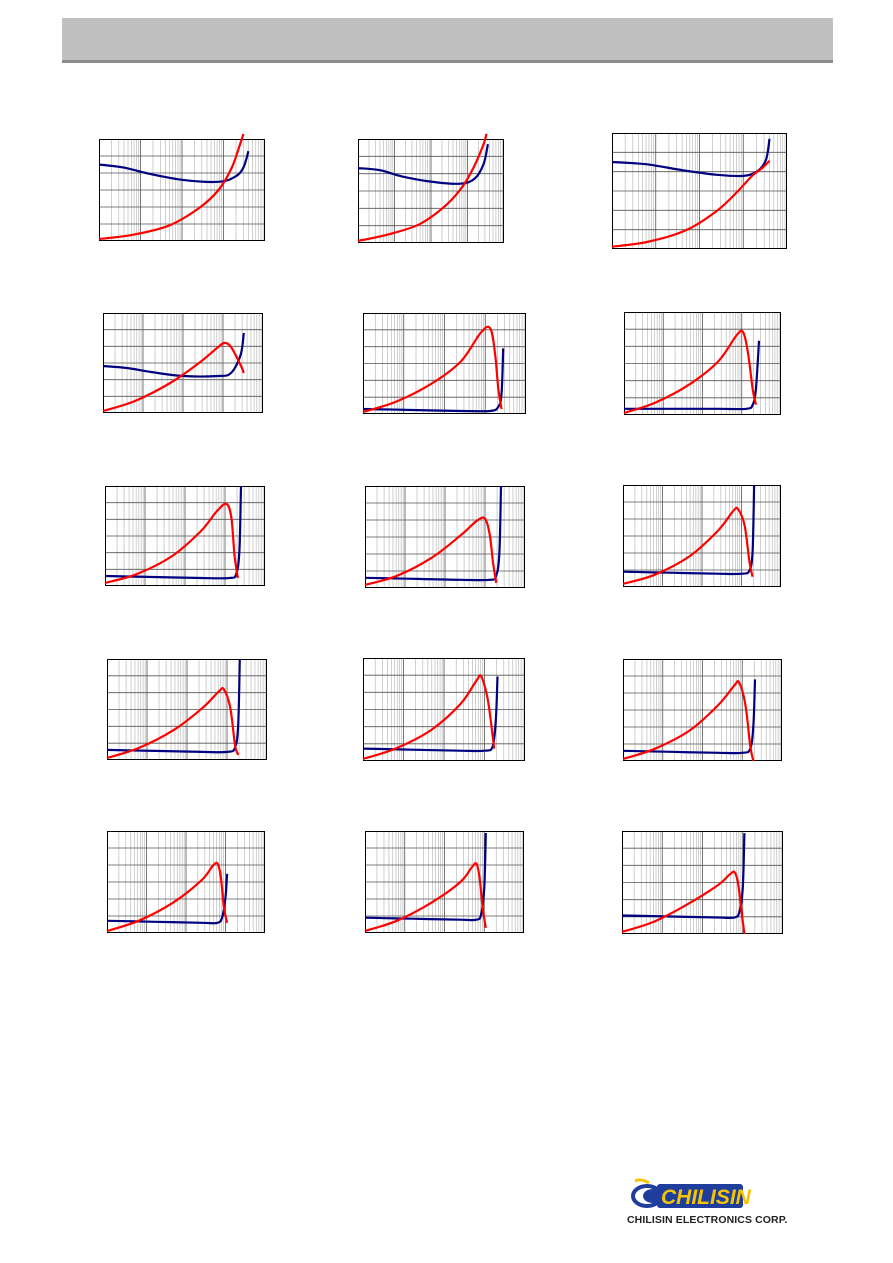  I want to click on r3c2-plot, so click(444, 536).